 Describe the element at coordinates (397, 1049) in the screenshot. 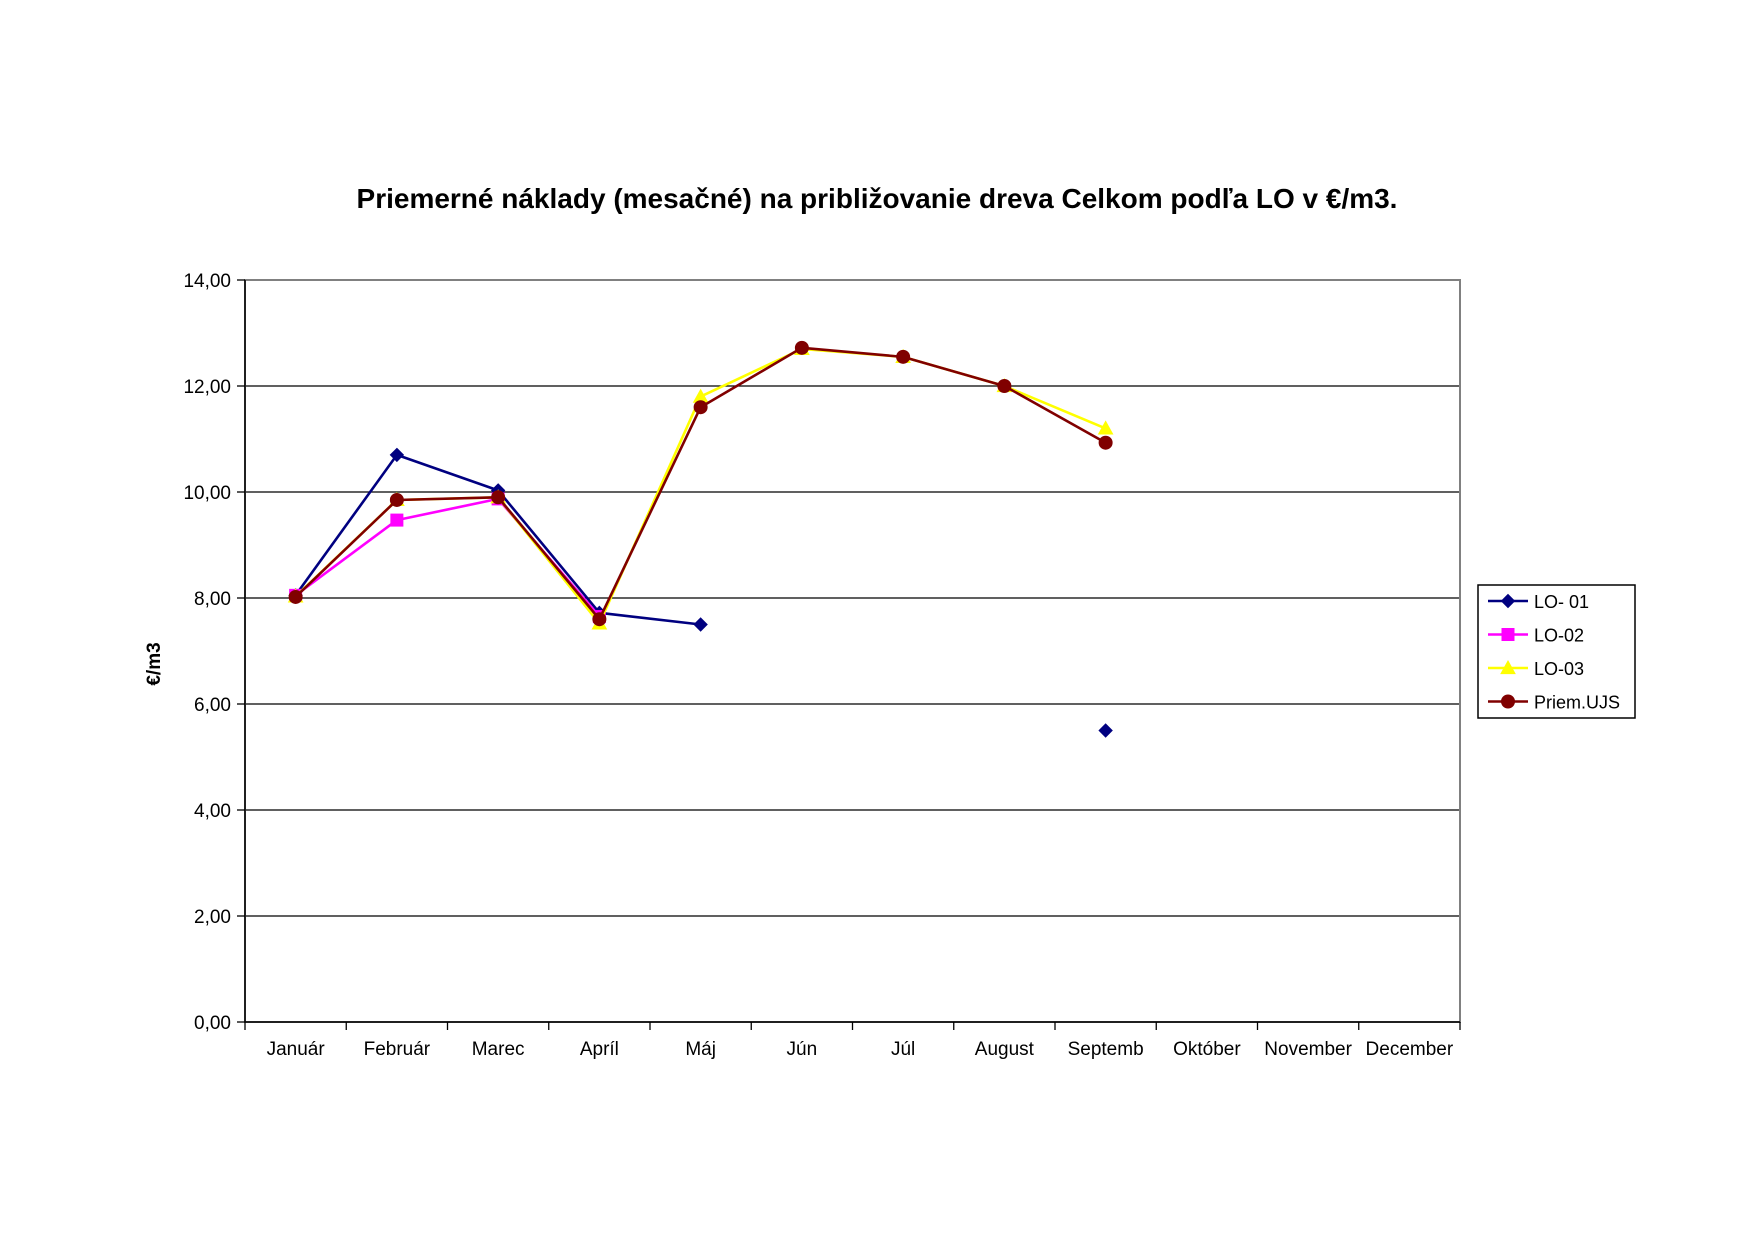

I see `x-tick-label-1: Február` at that location.